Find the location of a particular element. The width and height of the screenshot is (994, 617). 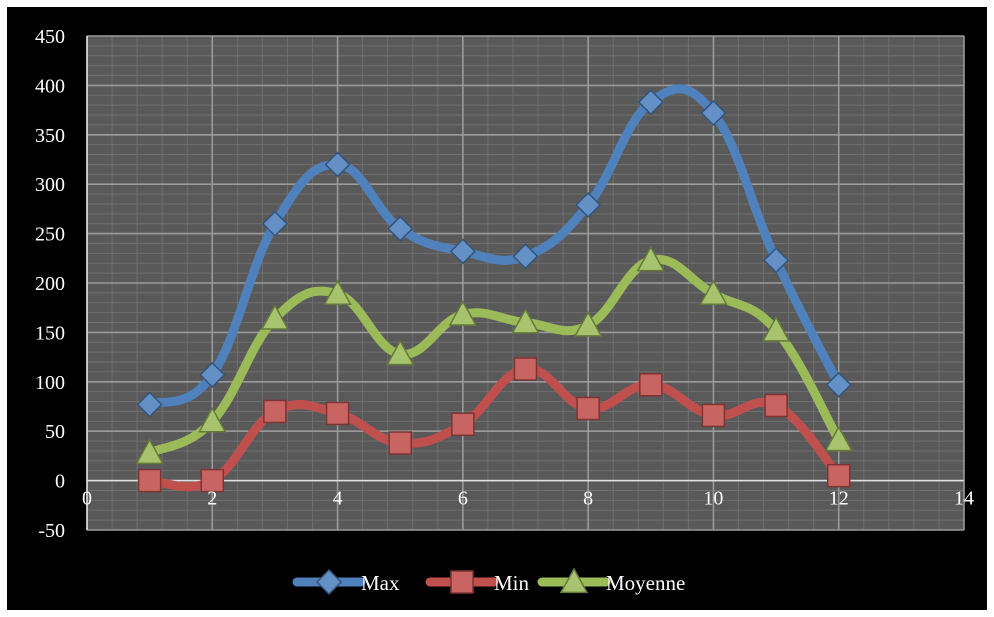

y-tick-label: 300 is located at coordinates (50, 185).